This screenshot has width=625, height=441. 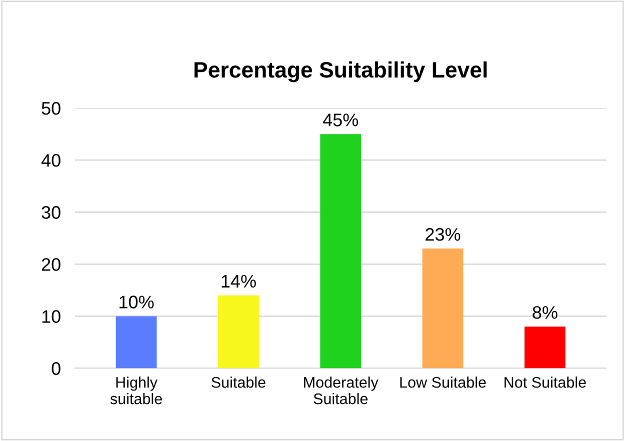 I want to click on x-tick-label: Low Suitable, so click(x=443, y=382).